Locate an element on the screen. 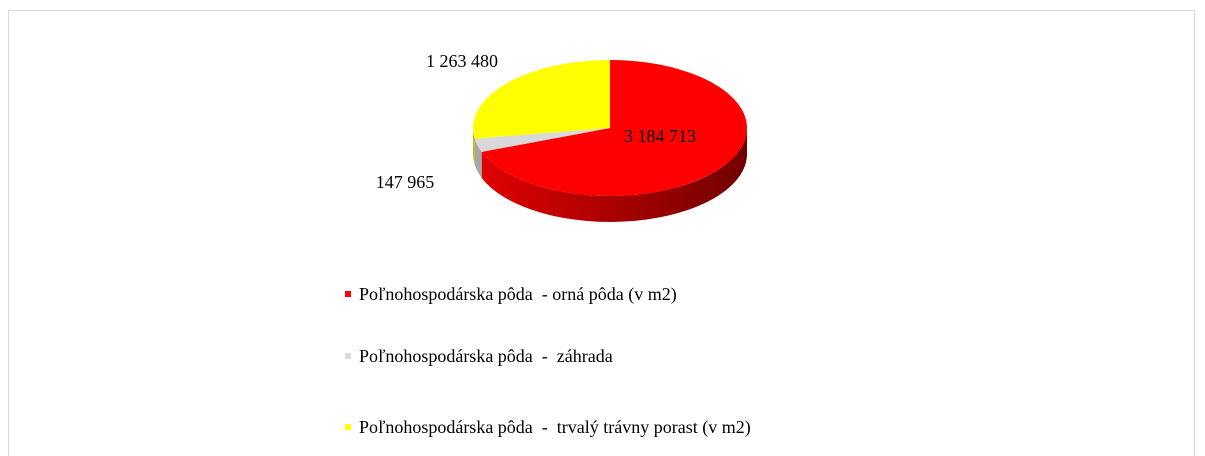  data-label: 3 184 713 is located at coordinates (660, 136).